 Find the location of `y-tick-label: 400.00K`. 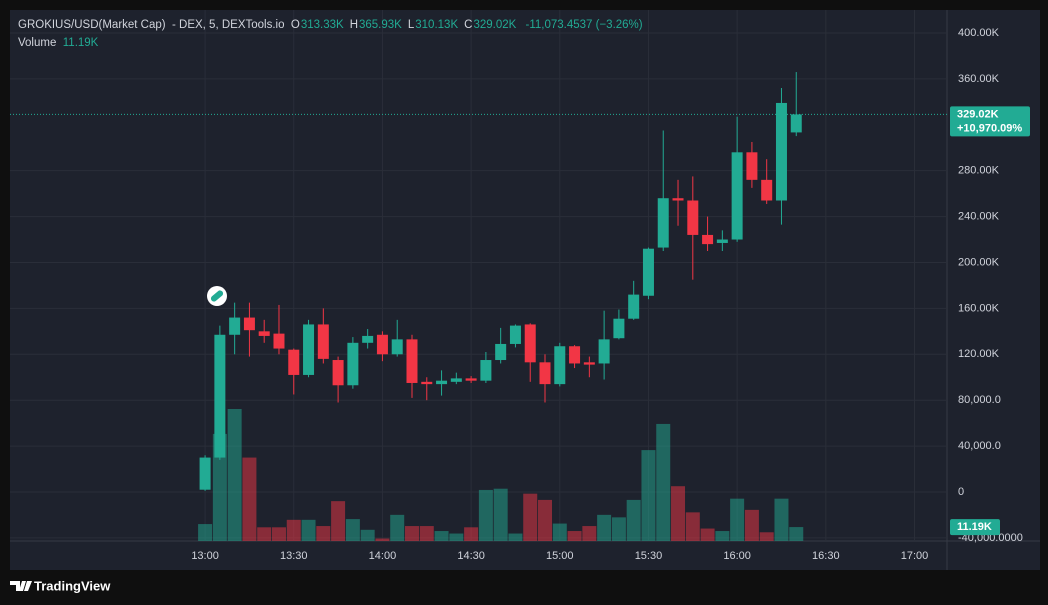

y-tick-label: 400.00K is located at coordinates (979, 33).